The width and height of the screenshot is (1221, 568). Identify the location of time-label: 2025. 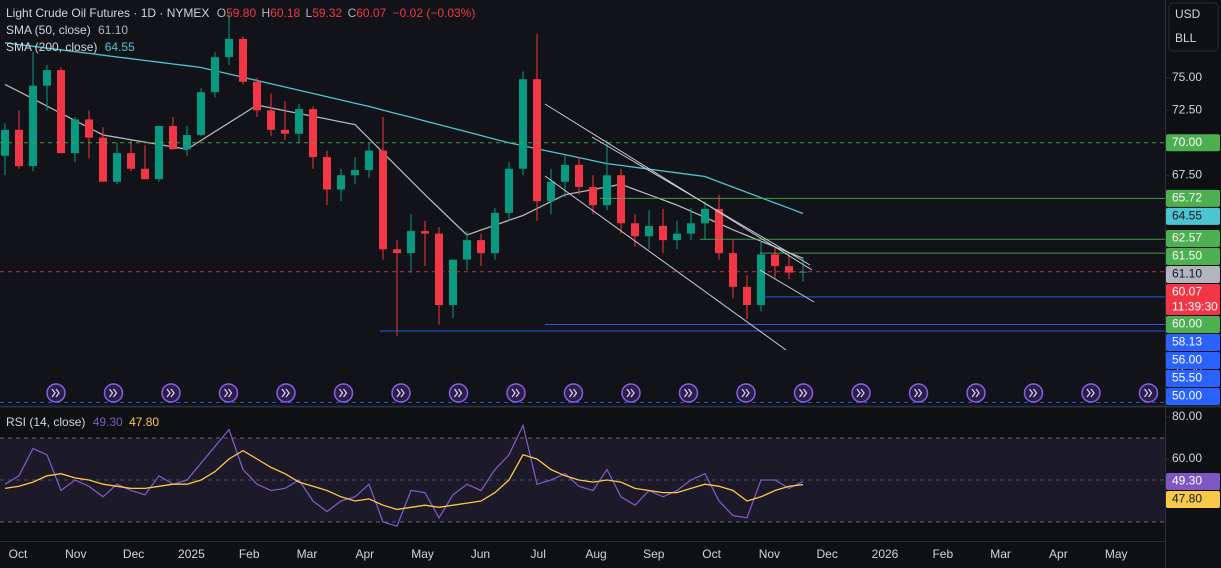
(191, 554).